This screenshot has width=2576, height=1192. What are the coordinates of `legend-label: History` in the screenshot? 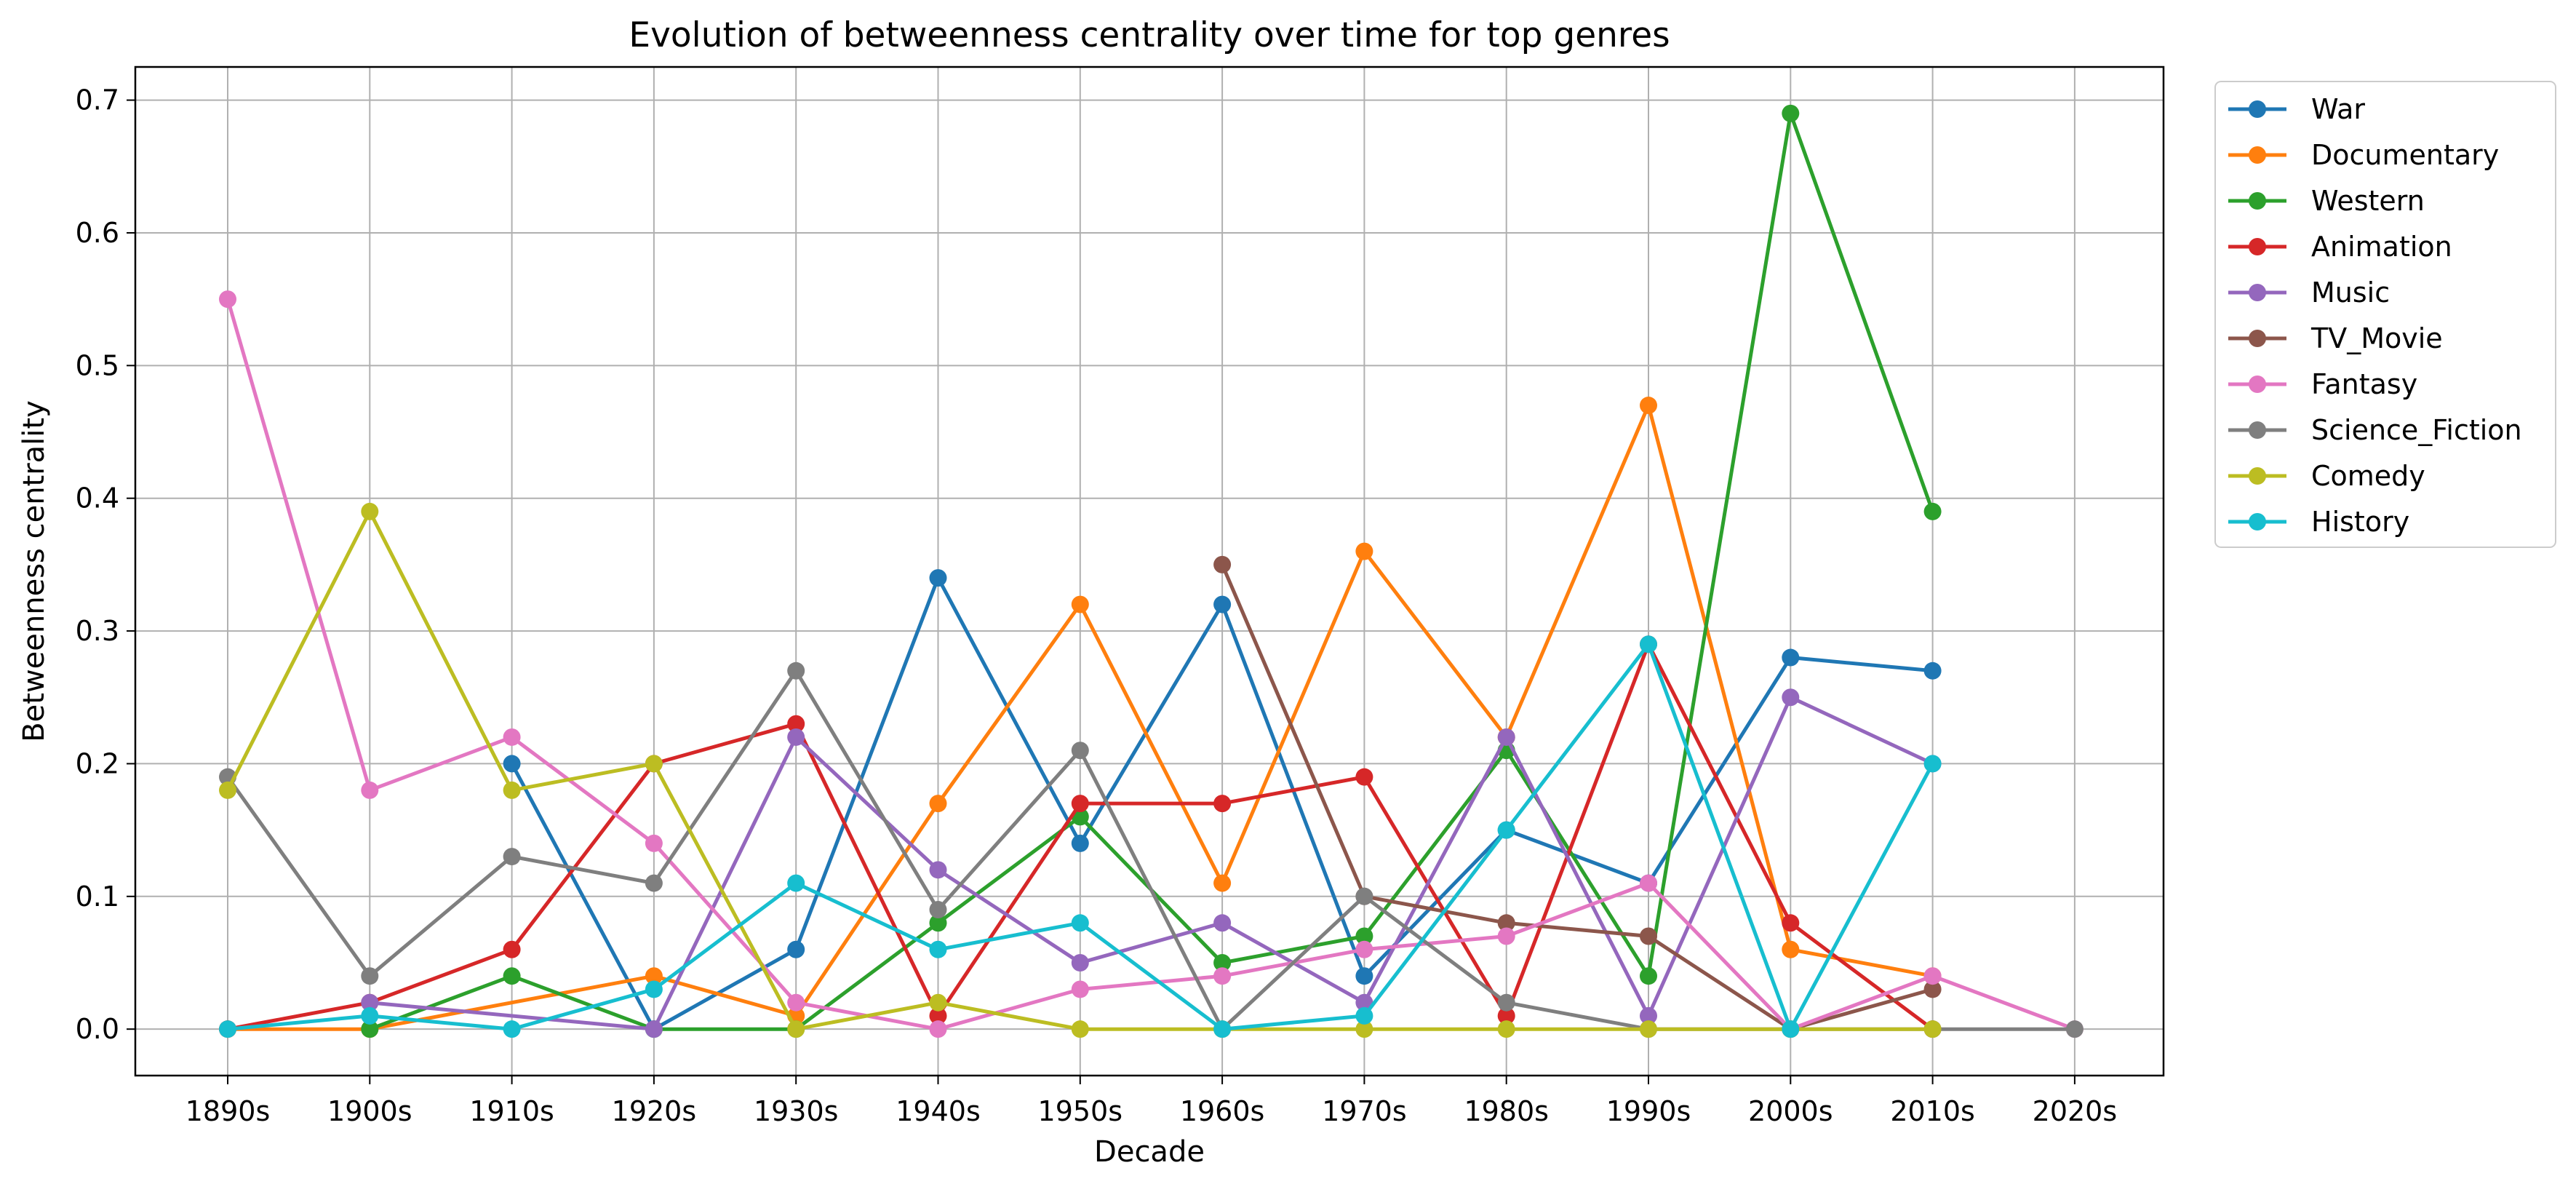 It's located at (2360, 522).